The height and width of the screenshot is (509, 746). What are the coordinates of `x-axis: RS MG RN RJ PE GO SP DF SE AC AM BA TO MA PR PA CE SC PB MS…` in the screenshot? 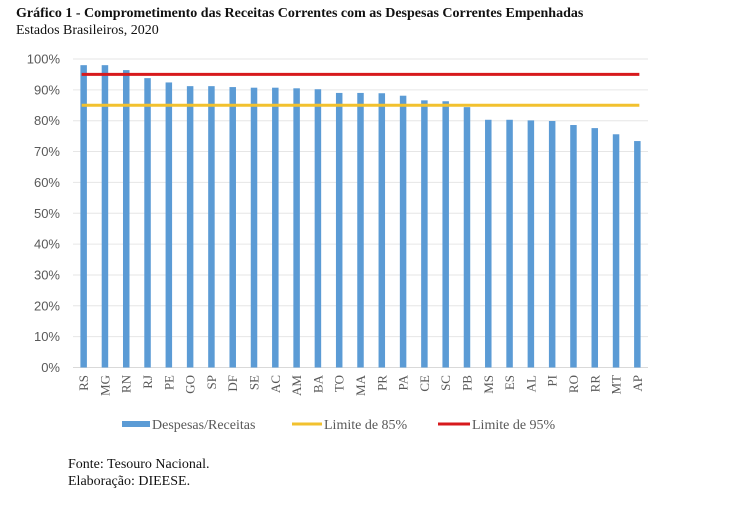 It's located at (360, 385).